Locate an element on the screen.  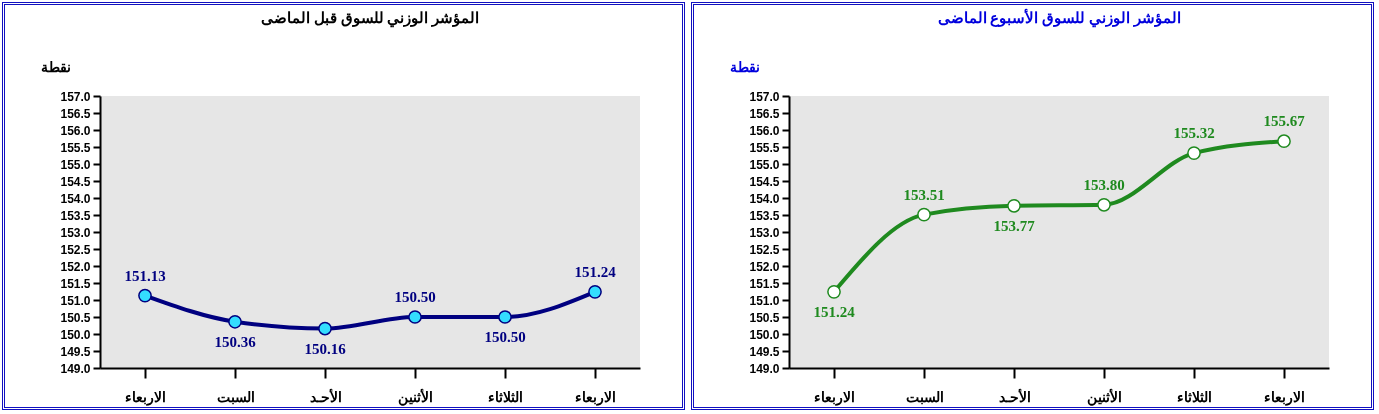
chart-title: المؤشر الوزني للسوق الأسبوع الماضى is located at coordinates (1059, 18).